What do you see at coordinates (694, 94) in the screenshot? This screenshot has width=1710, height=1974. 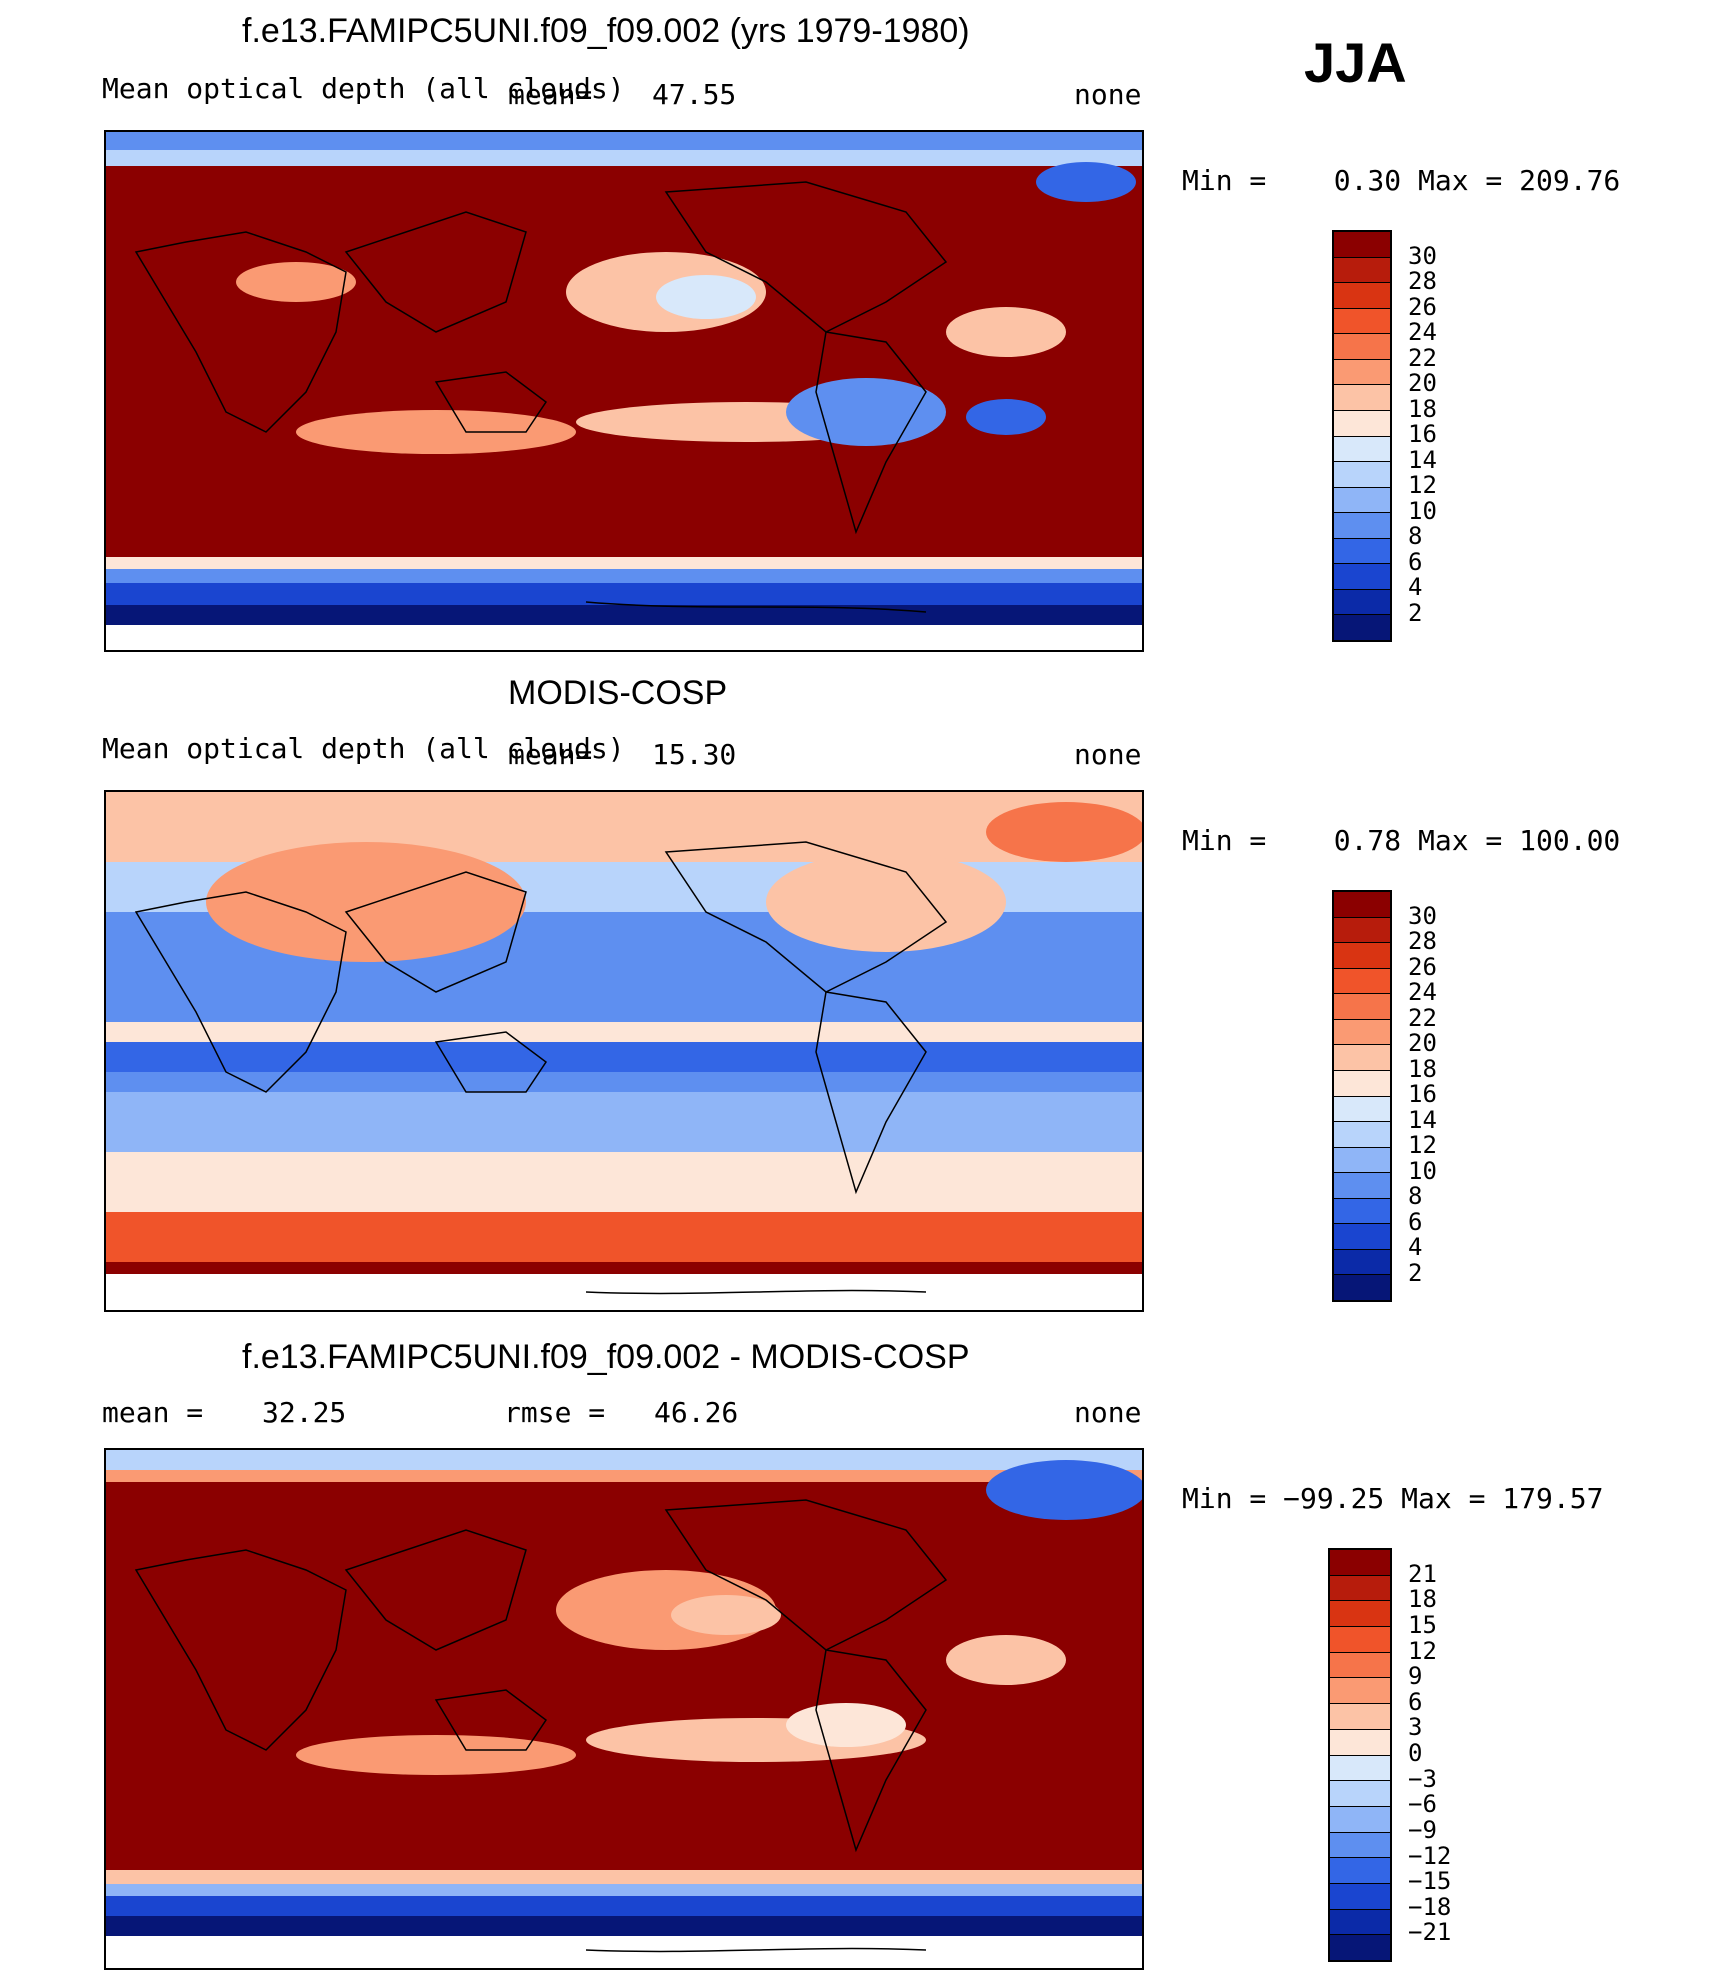 I see `panel-1-mean-value: 47.55` at bounding box center [694, 94].